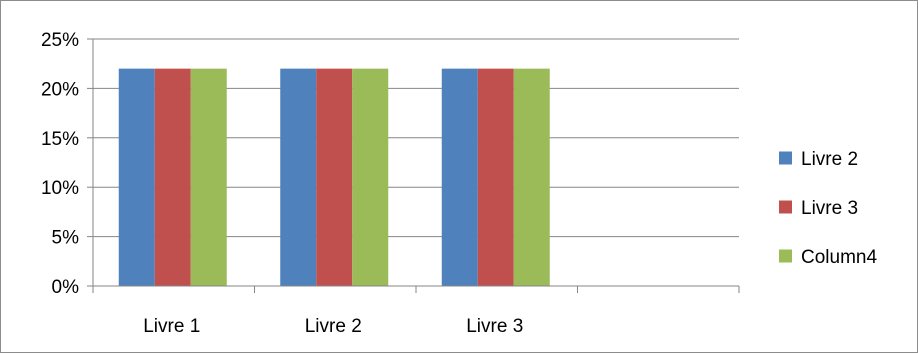 The height and width of the screenshot is (354, 918). What do you see at coordinates (829, 159) in the screenshot?
I see `legend-label: Livre 2` at bounding box center [829, 159].